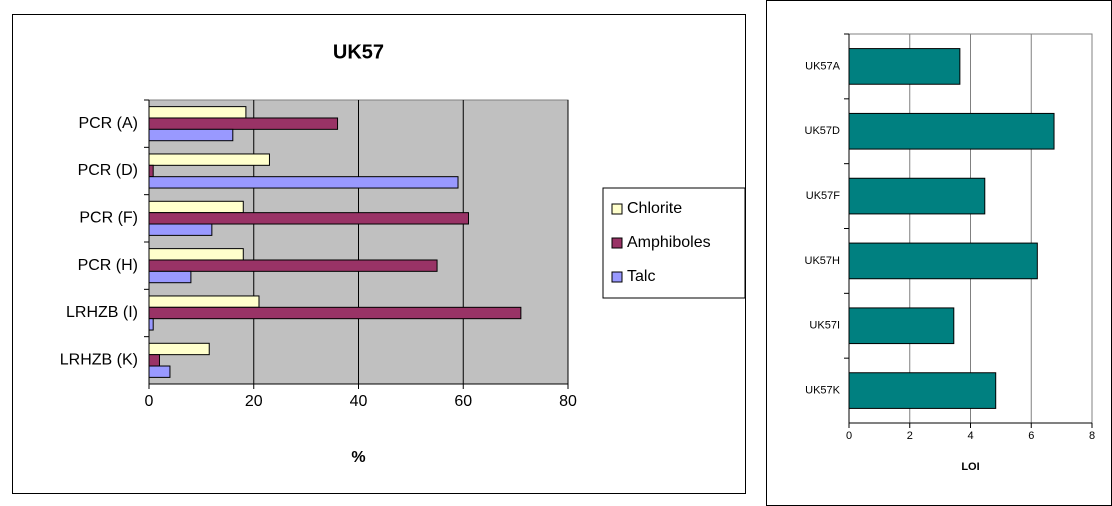 This screenshot has width=1112, height=506. What do you see at coordinates (823, 131) in the screenshot?
I see `y-tick-label: UK57D` at bounding box center [823, 131].